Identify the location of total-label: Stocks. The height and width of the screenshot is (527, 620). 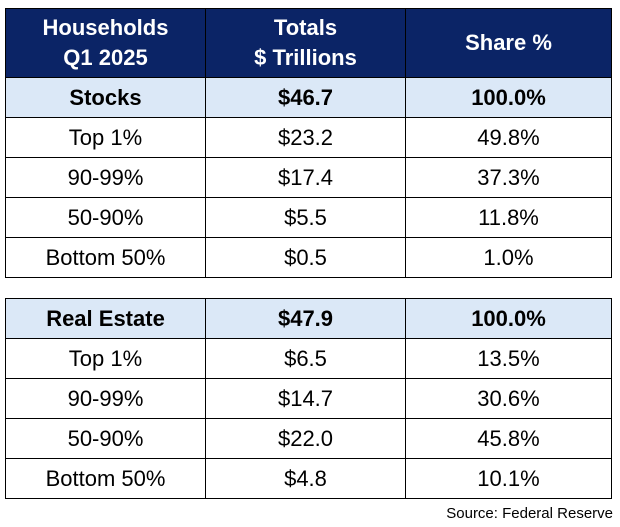
(105, 97).